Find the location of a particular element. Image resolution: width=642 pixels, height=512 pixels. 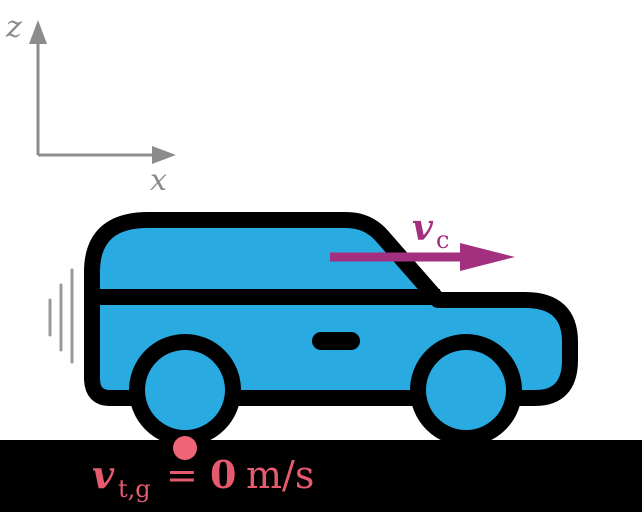

car-velocity-vector: v c is located at coordinates (422, 239).